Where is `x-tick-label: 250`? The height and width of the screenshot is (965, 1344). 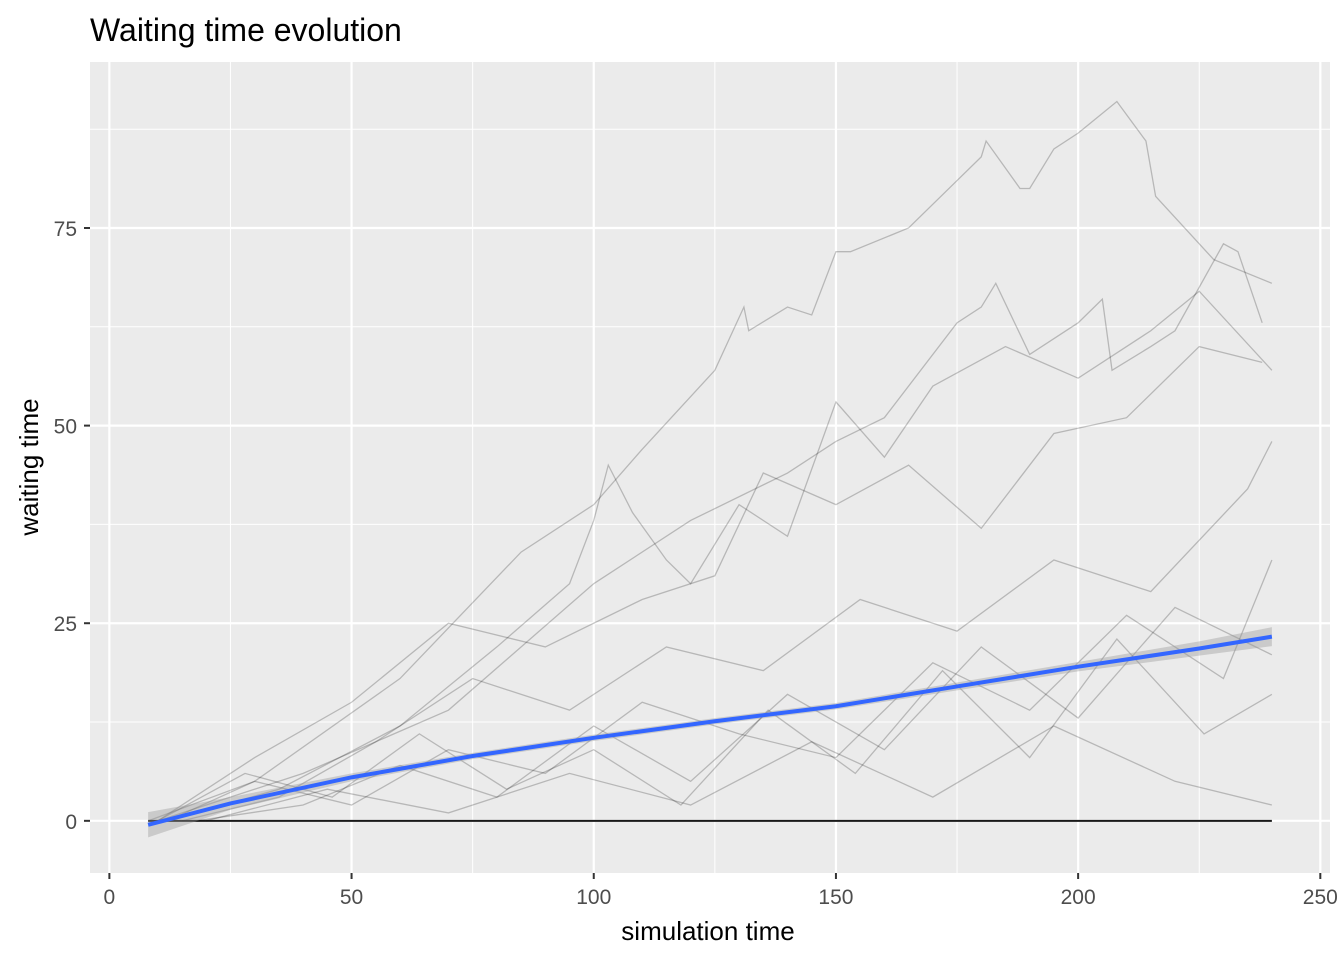
x-tick-label: 250 is located at coordinates (1320, 897).